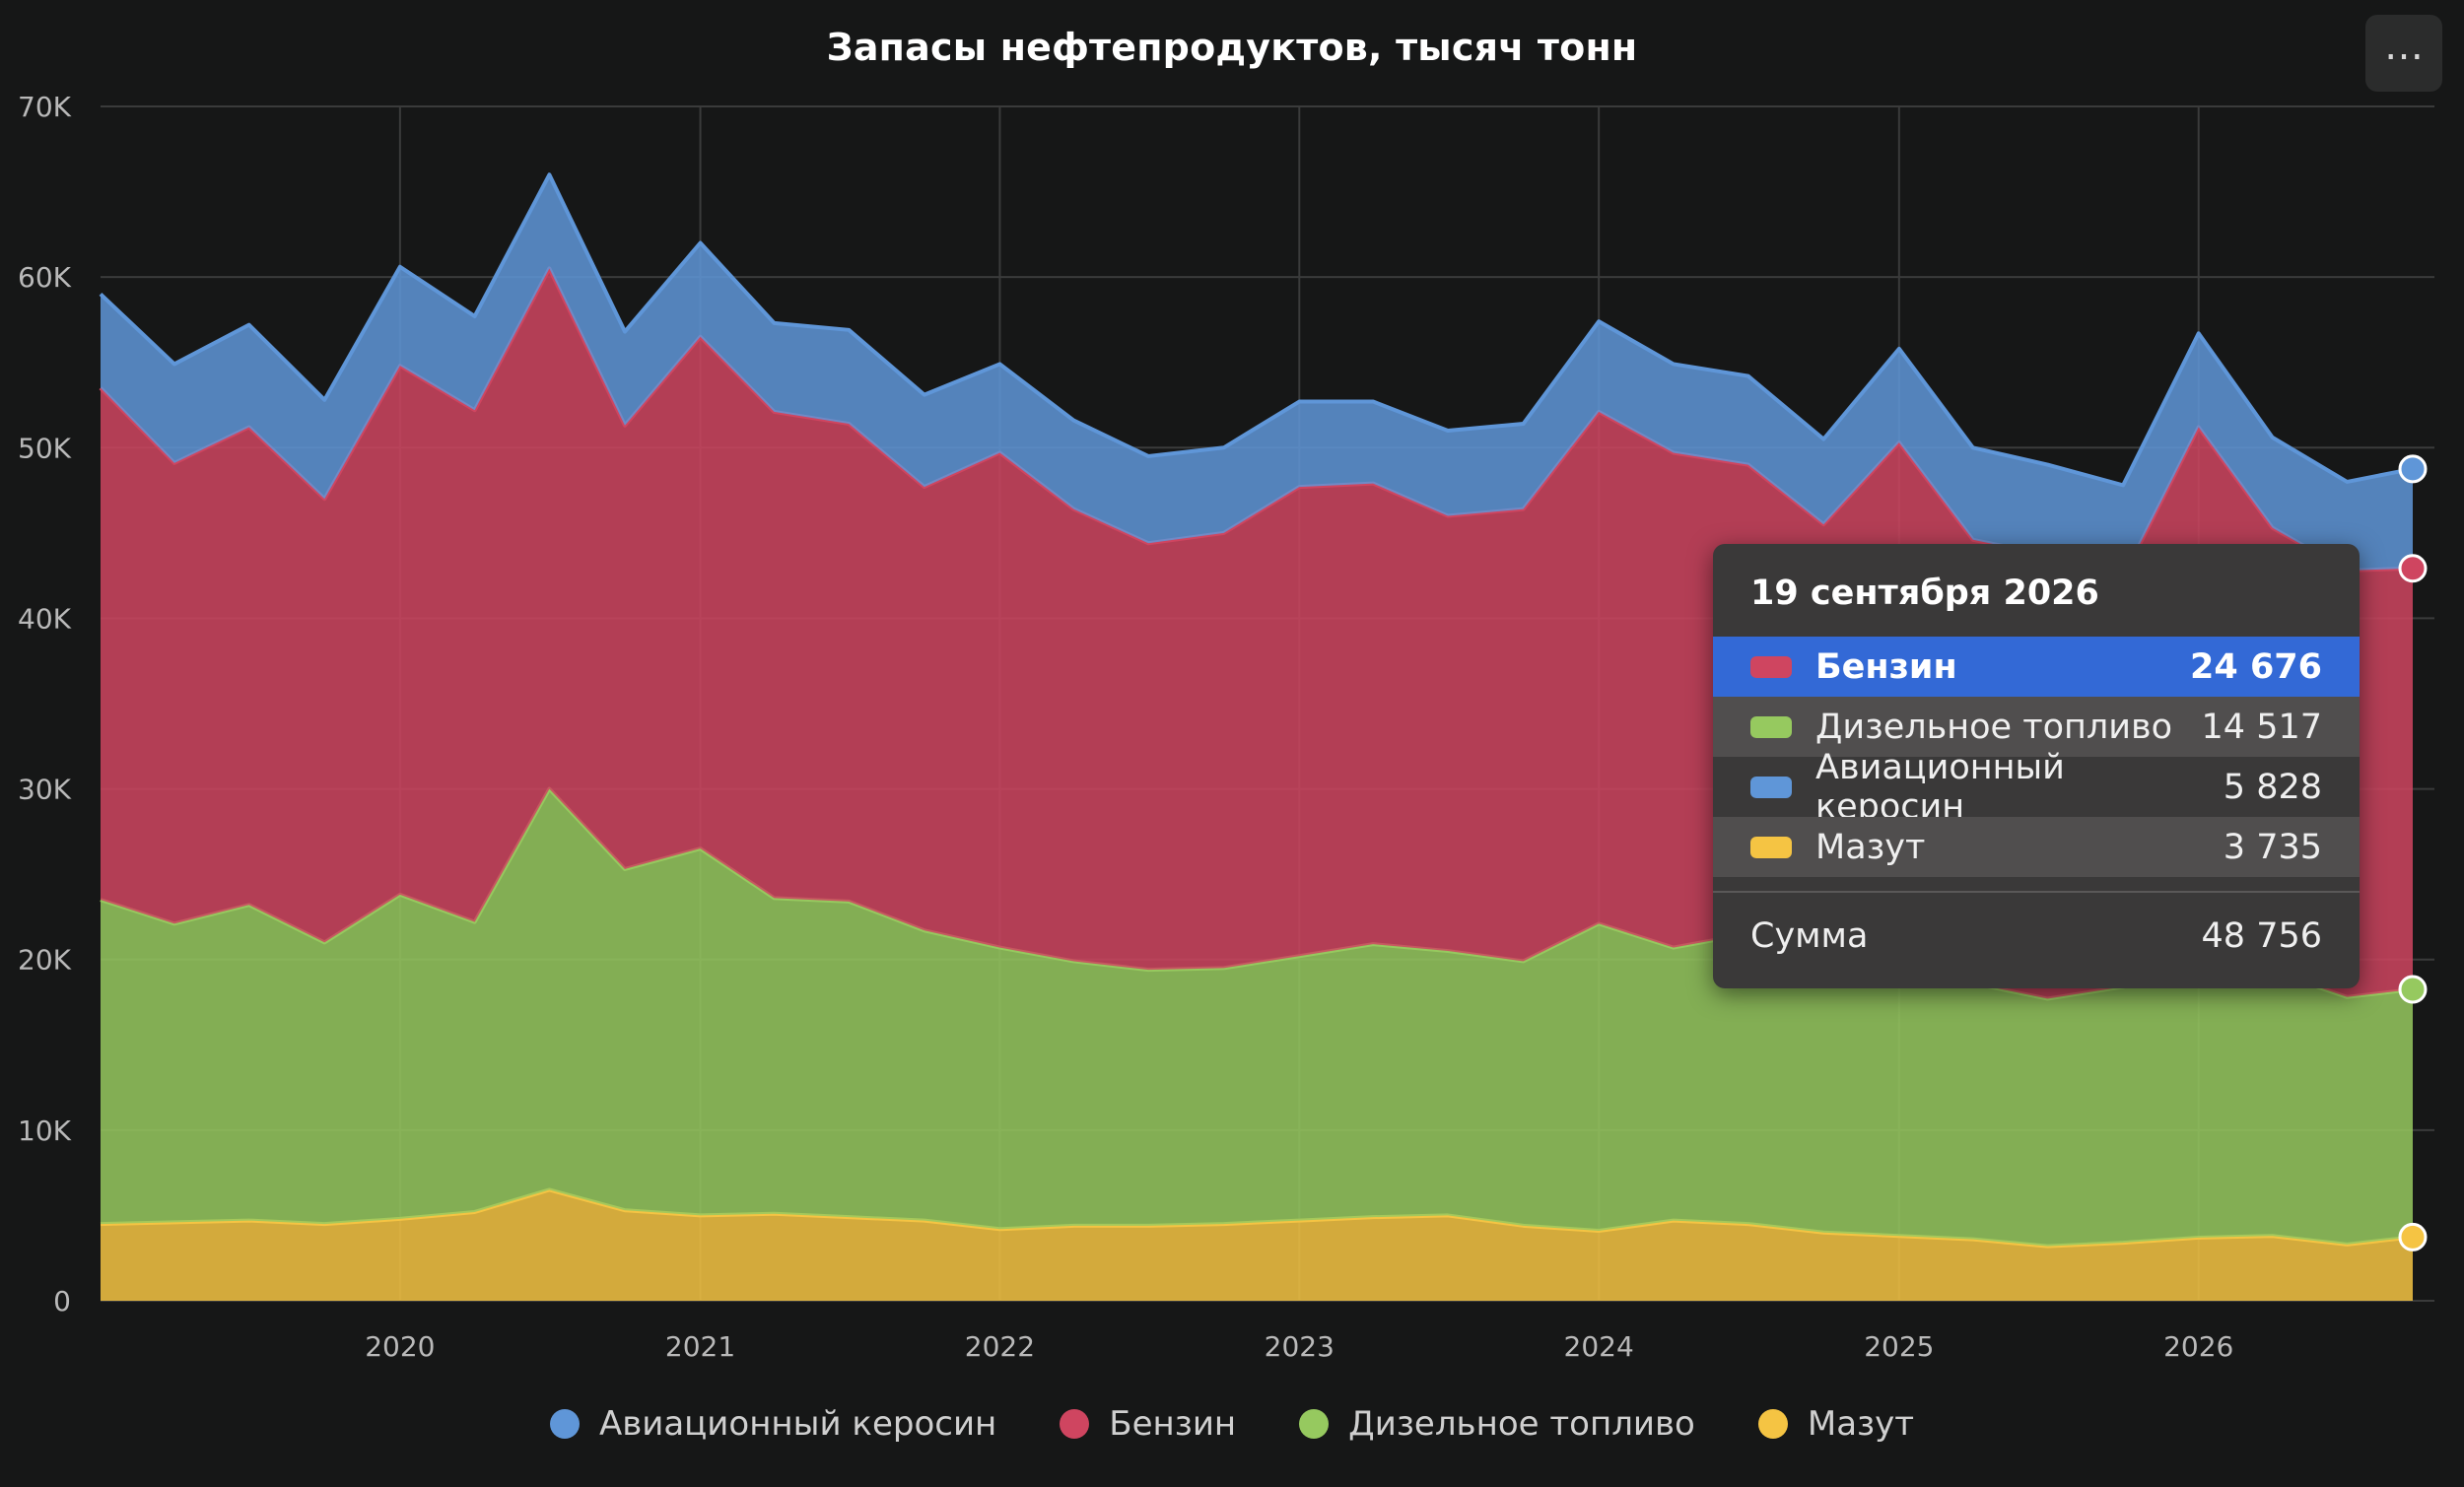 This screenshot has width=2464, height=1487. What do you see at coordinates (2272, 847) in the screenshot?
I see `tooltip-series-value: 3 735` at bounding box center [2272, 847].